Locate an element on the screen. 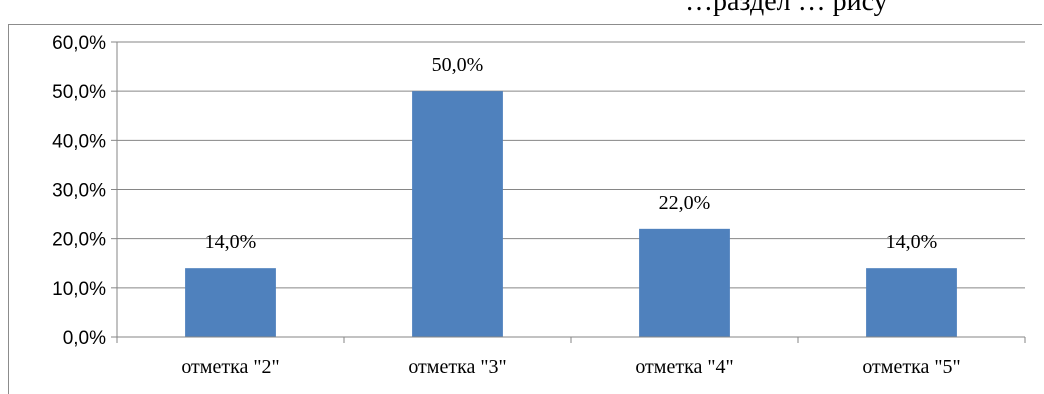 The image size is (1044, 394). category-label-0: отметка "2" is located at coordinates (230, 367).